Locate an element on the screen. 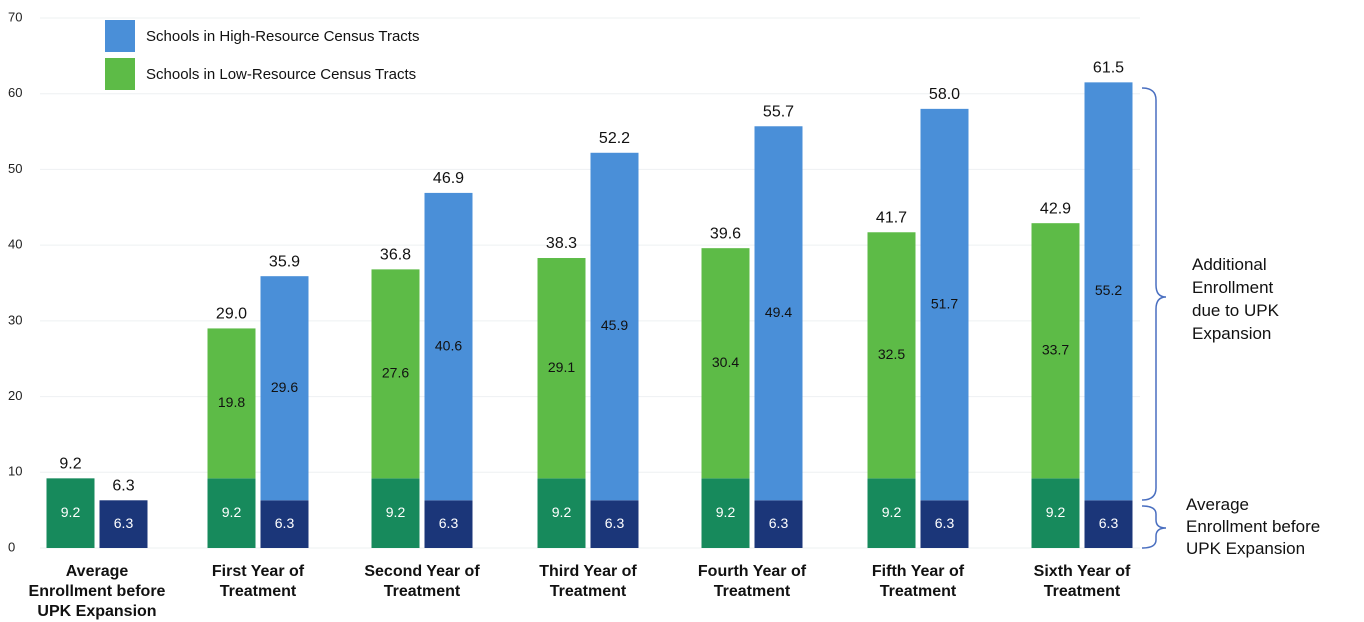 The image size is (1364, 622). bar-value-label: 45.9 is located at coordinates (614, 325).